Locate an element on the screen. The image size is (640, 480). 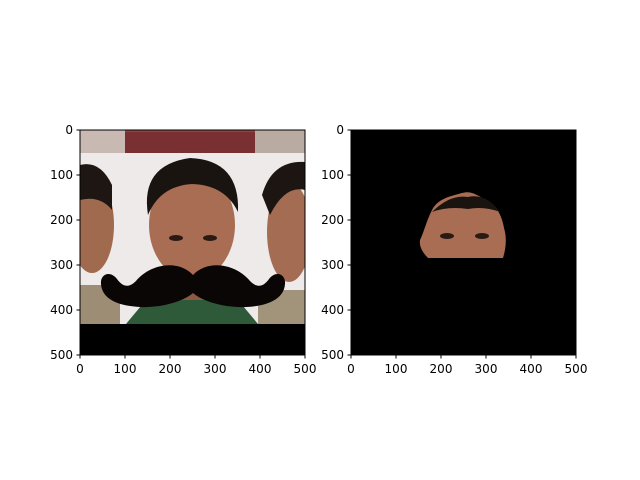
left-xtick-label-200: 200 is located at coordinates (170, 369).